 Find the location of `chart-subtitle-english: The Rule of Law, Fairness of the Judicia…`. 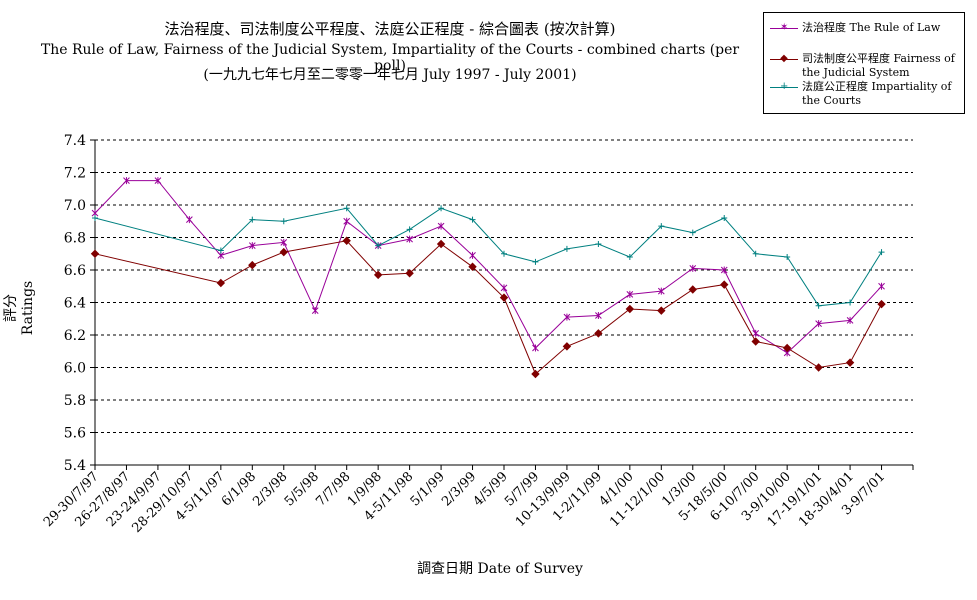

chart-subtitle-english: The Rule of Law, Fairness of the Judicia… is located at coordinates (390, 58).